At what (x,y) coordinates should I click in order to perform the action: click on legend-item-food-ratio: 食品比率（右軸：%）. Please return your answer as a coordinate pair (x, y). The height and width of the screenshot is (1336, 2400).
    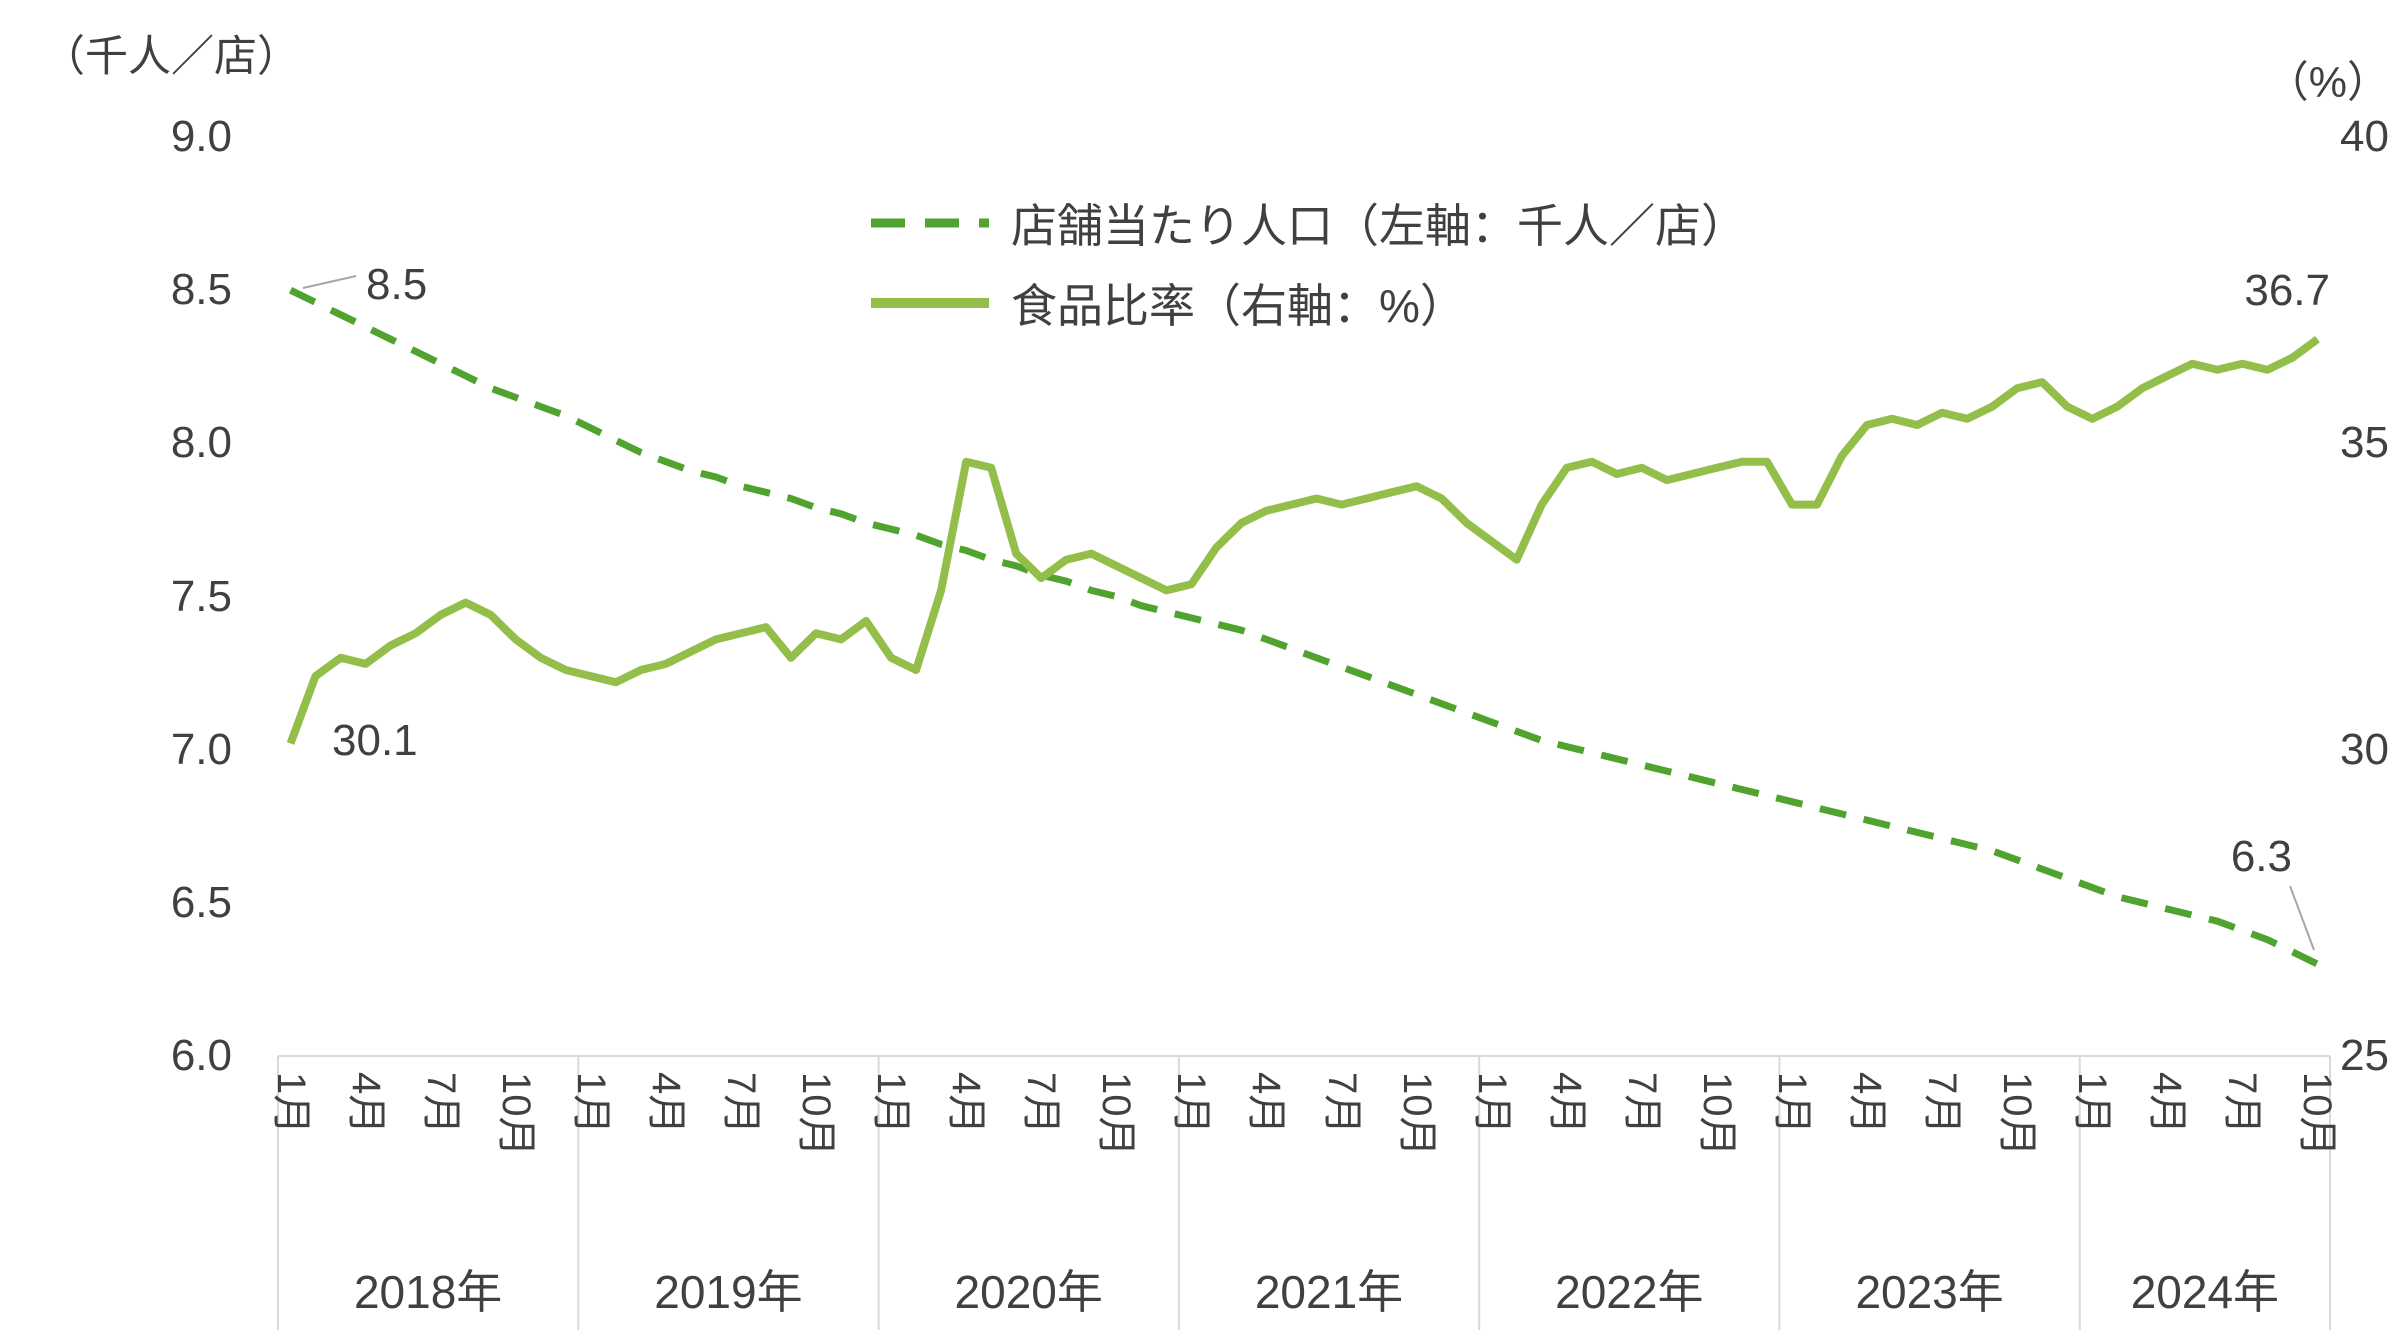
    Looking at the image, I should click on (1308, 303).